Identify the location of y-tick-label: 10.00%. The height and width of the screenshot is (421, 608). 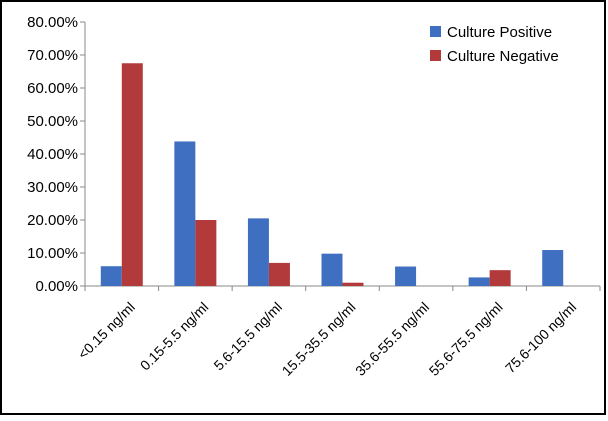
(52, 253).